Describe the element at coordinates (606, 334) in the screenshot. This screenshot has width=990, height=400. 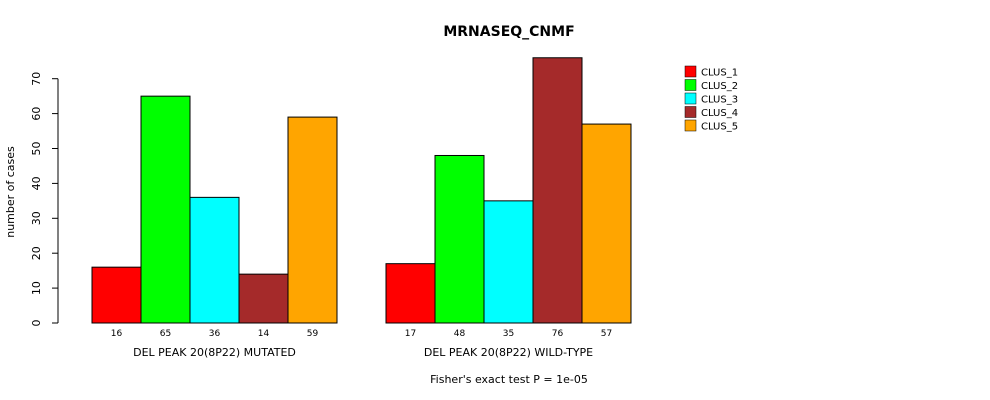
I see `bar-value-label: 57` at that location.